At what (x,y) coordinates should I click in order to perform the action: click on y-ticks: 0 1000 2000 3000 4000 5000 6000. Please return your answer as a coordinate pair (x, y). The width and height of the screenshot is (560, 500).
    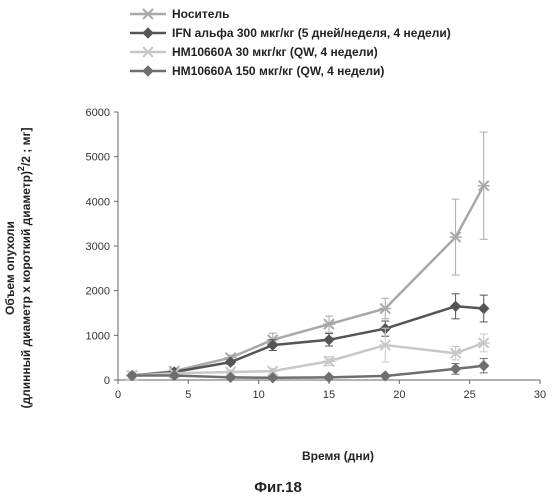
    Looking at the image, I should click on (102, 247).